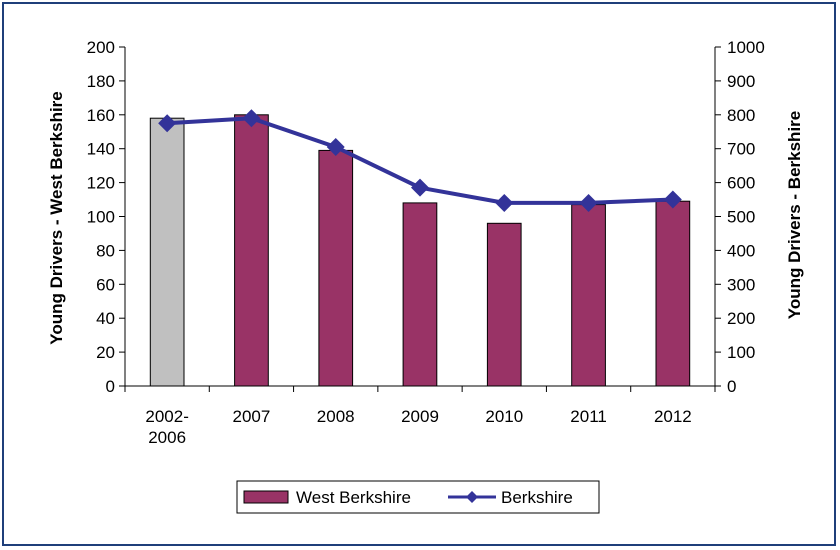  Describe the element at coordinates (101, 149) in the screenshot. I see `left-tick-label: 140` at that location.